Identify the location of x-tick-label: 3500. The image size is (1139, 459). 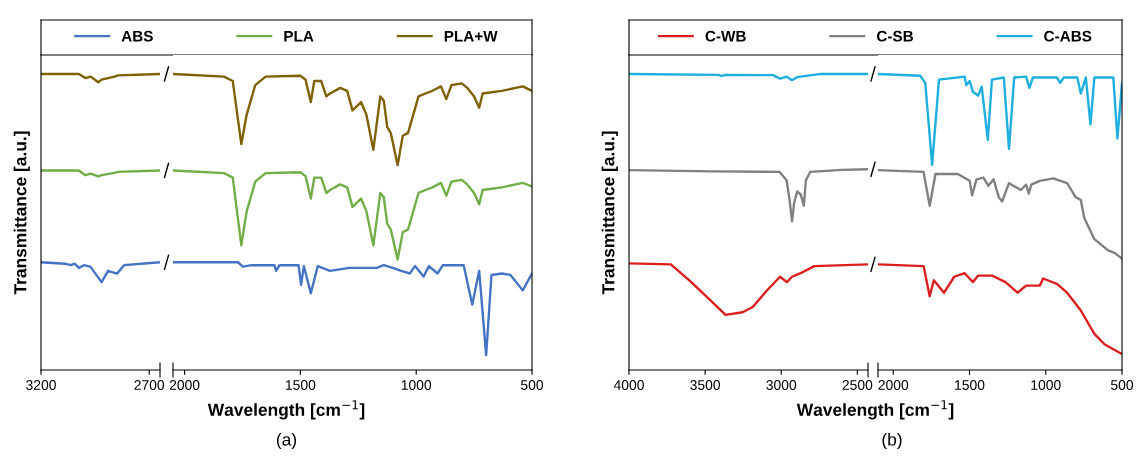
(705, 385).